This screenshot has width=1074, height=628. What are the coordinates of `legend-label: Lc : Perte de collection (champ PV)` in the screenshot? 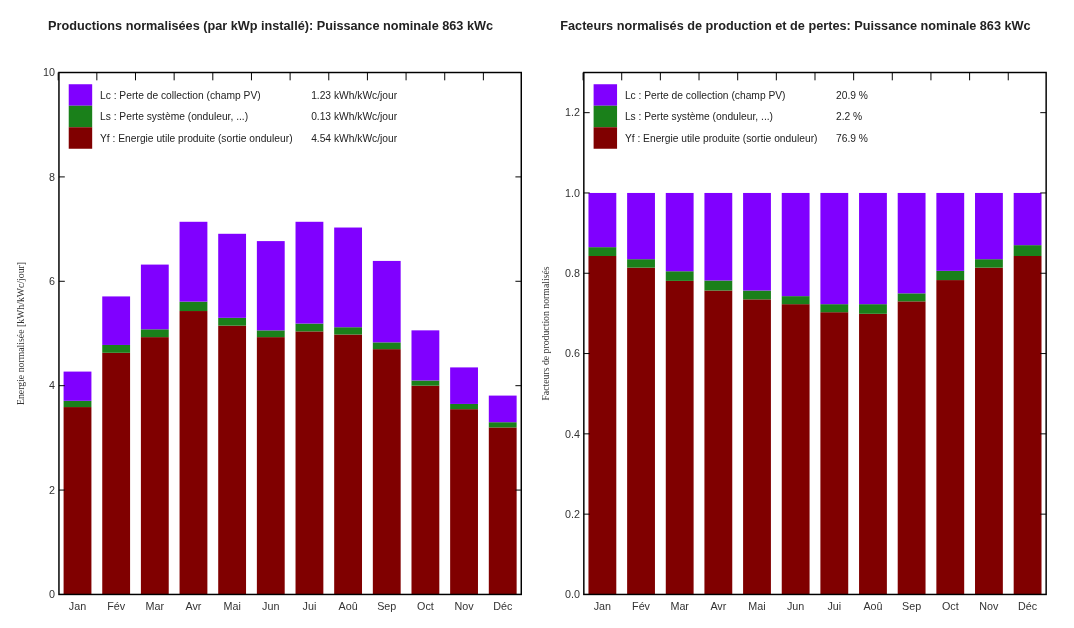 It's located at (180, 95).